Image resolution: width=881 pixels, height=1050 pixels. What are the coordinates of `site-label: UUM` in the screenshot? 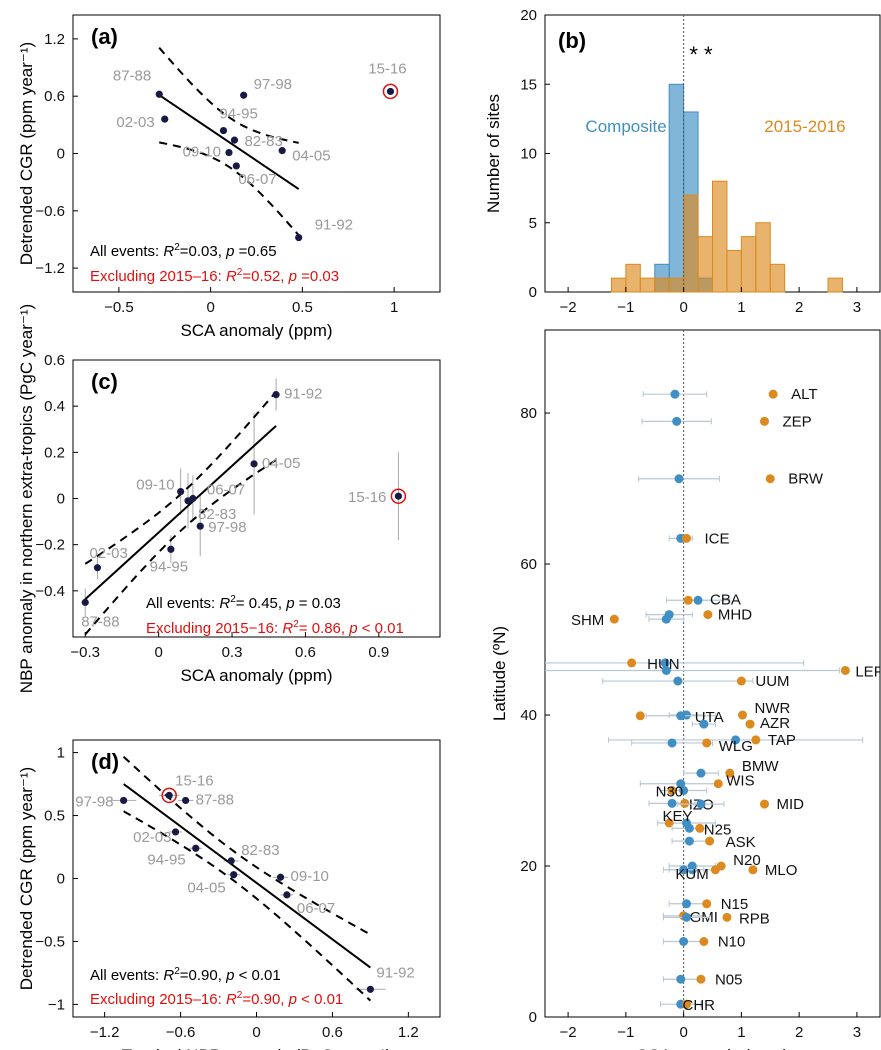 It's located at (772, 681).